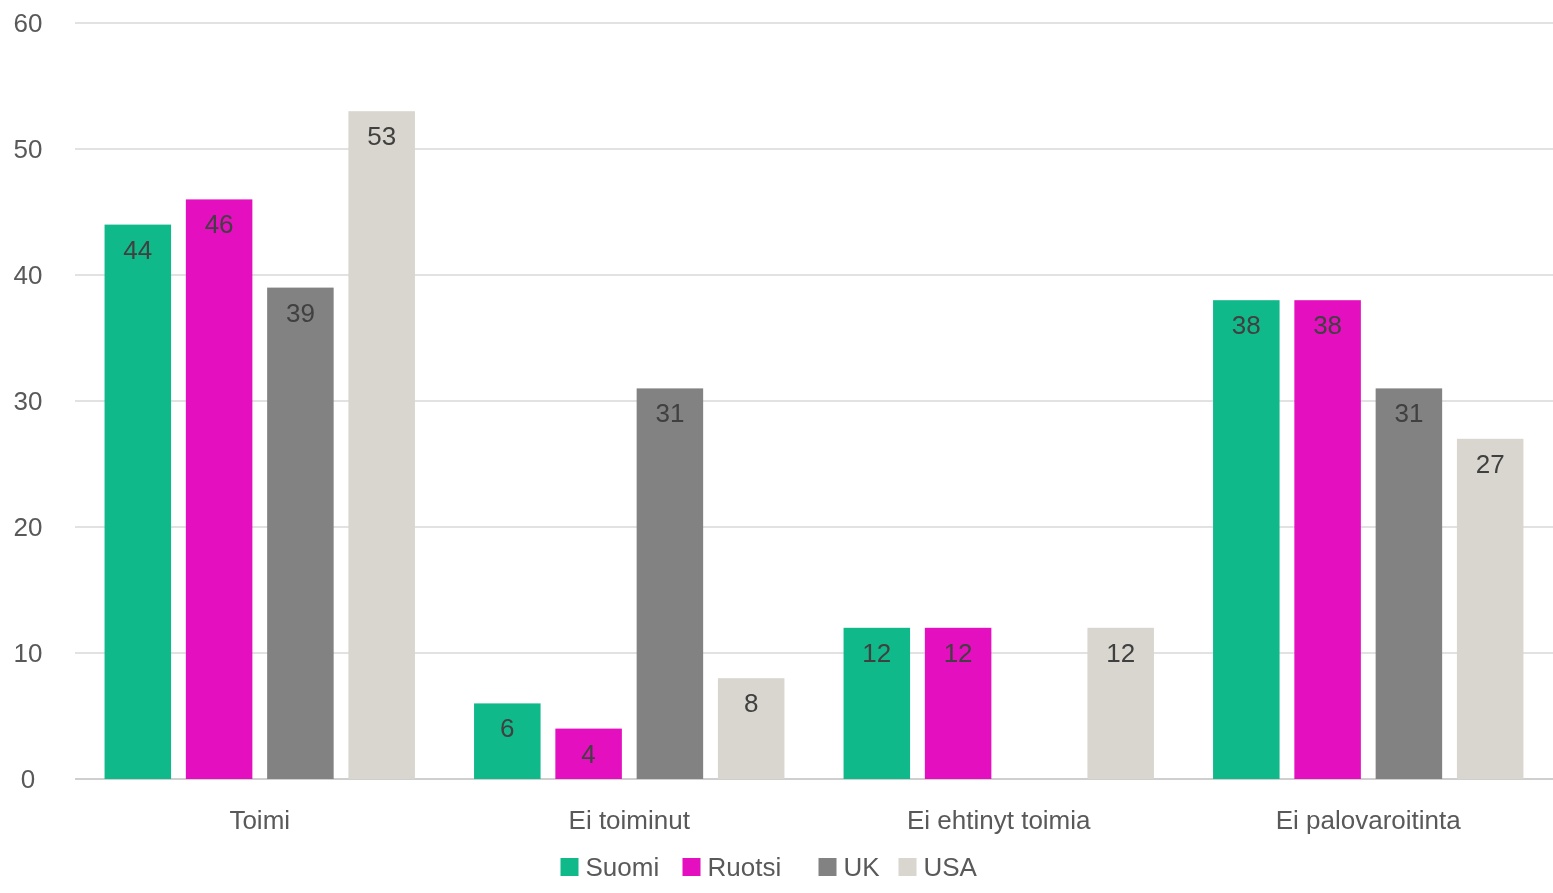  I want to click on data-label: 53, so click(382, 136).